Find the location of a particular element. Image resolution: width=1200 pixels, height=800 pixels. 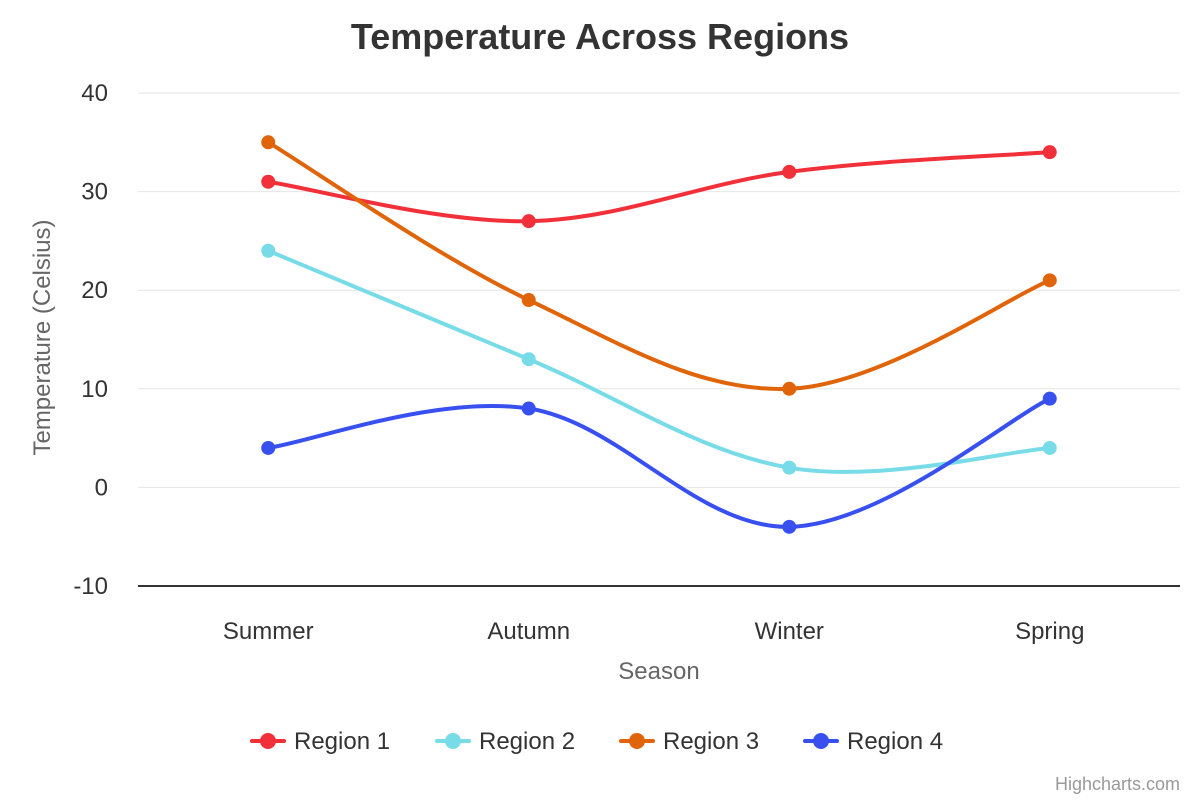

x-tick-label: Spring is located at coordinates (1049, 631).